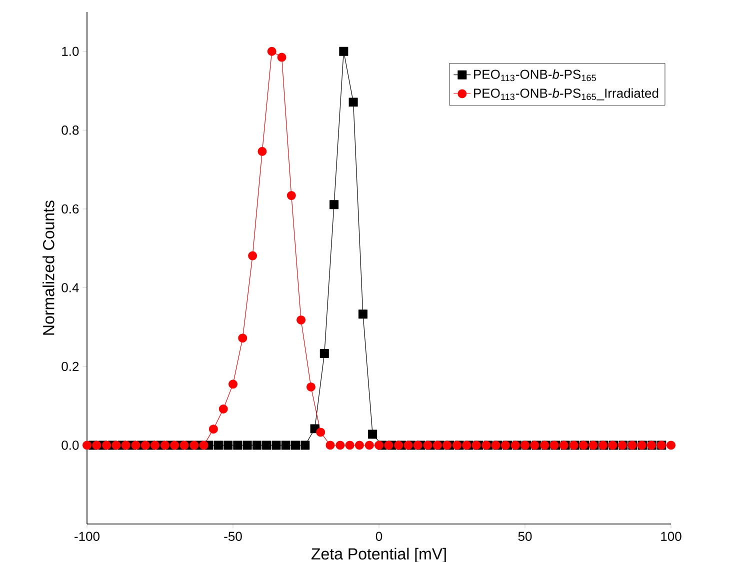  Describe the element at coordinates (70, 287) in the screenshot. I see `y-tick-label: 0.4` at that location.